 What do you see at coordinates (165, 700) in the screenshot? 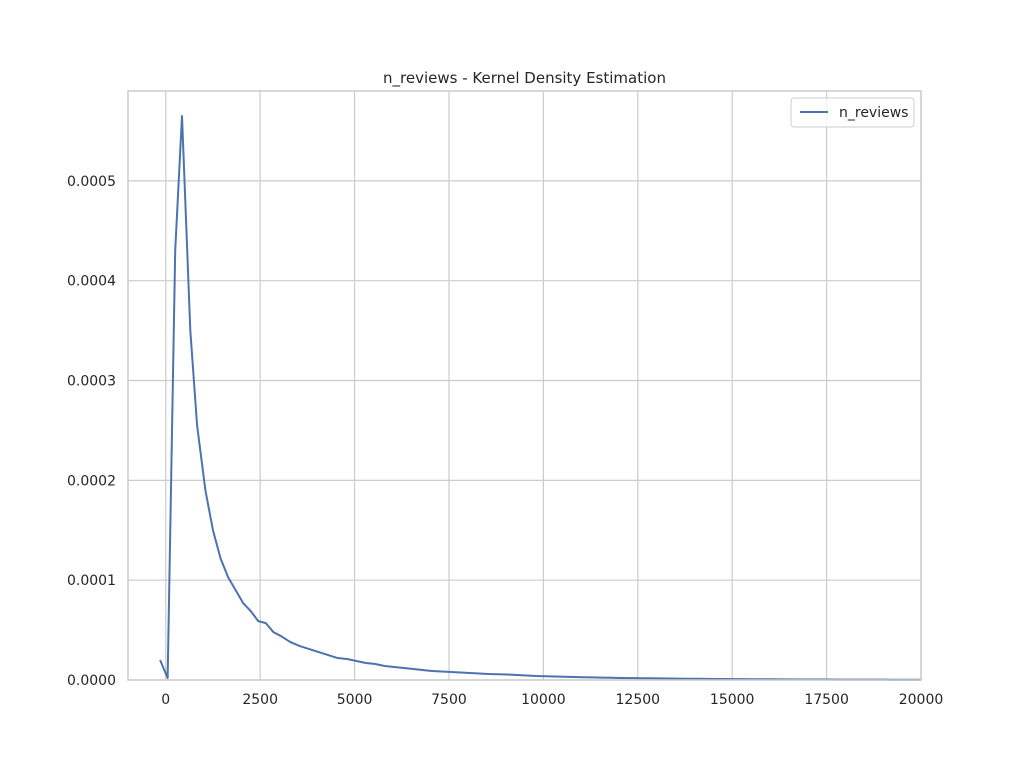
I see `x-tick-label: 0` at bounding box center [165, 700].